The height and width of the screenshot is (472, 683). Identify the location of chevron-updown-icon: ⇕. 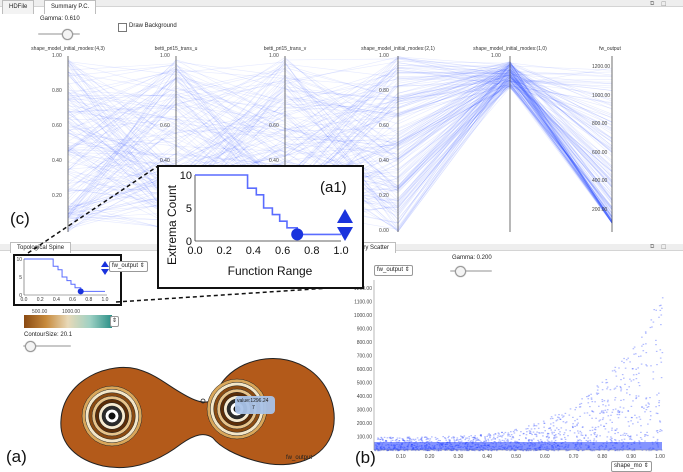
(115, 321).